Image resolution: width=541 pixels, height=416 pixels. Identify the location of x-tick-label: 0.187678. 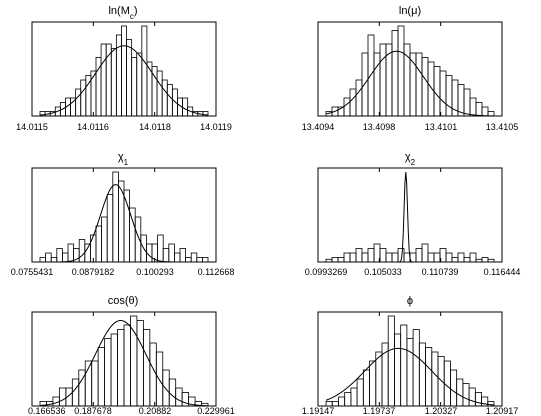
(93, 411).